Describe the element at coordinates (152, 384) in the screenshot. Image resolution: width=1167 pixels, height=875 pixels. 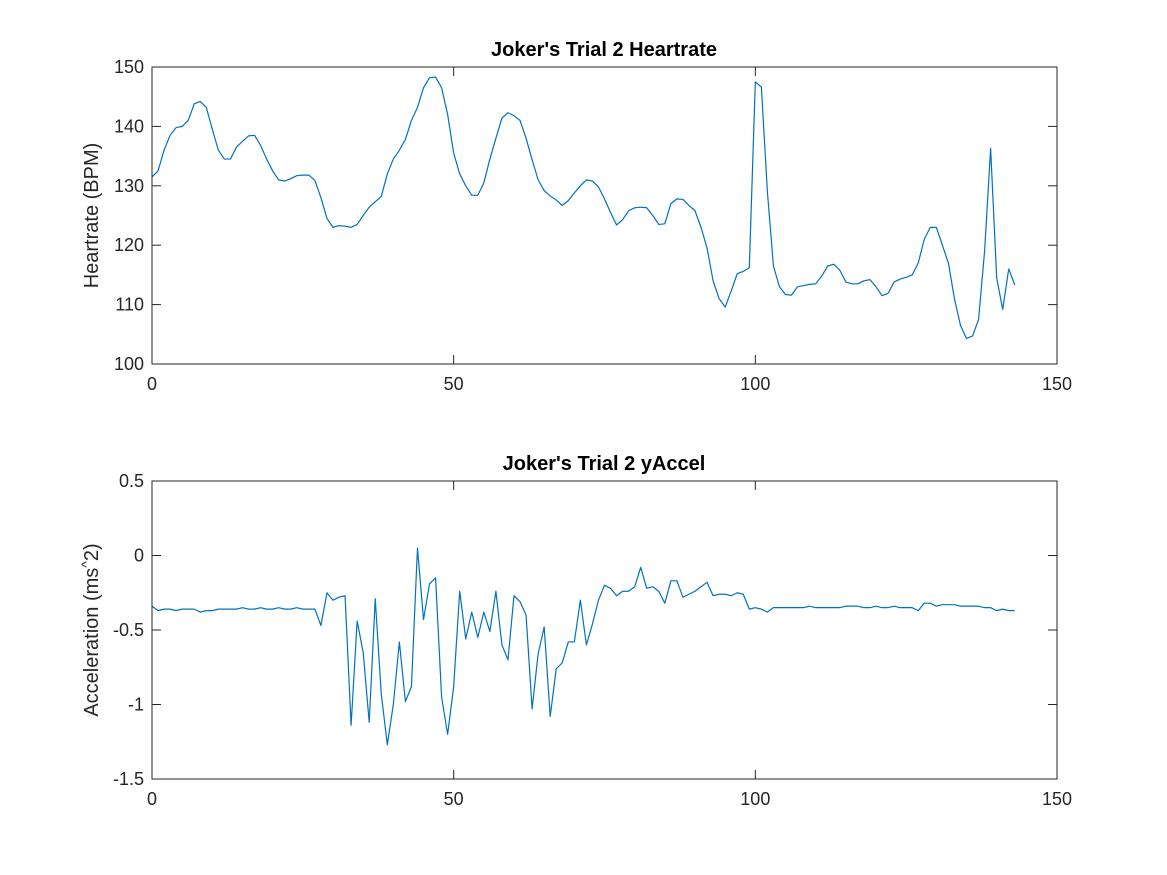
I see `heartrate-x-tick-label: 0` at that location.